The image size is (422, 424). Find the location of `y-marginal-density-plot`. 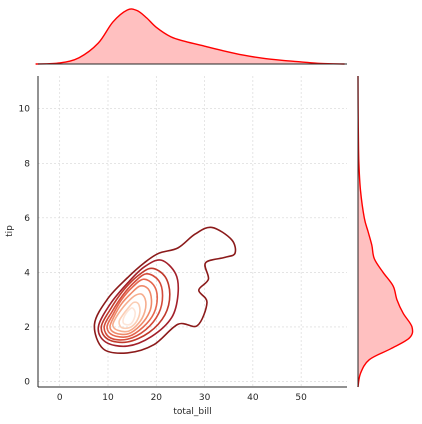

y-marginal-density-plot is located at coordinates (385, 231).